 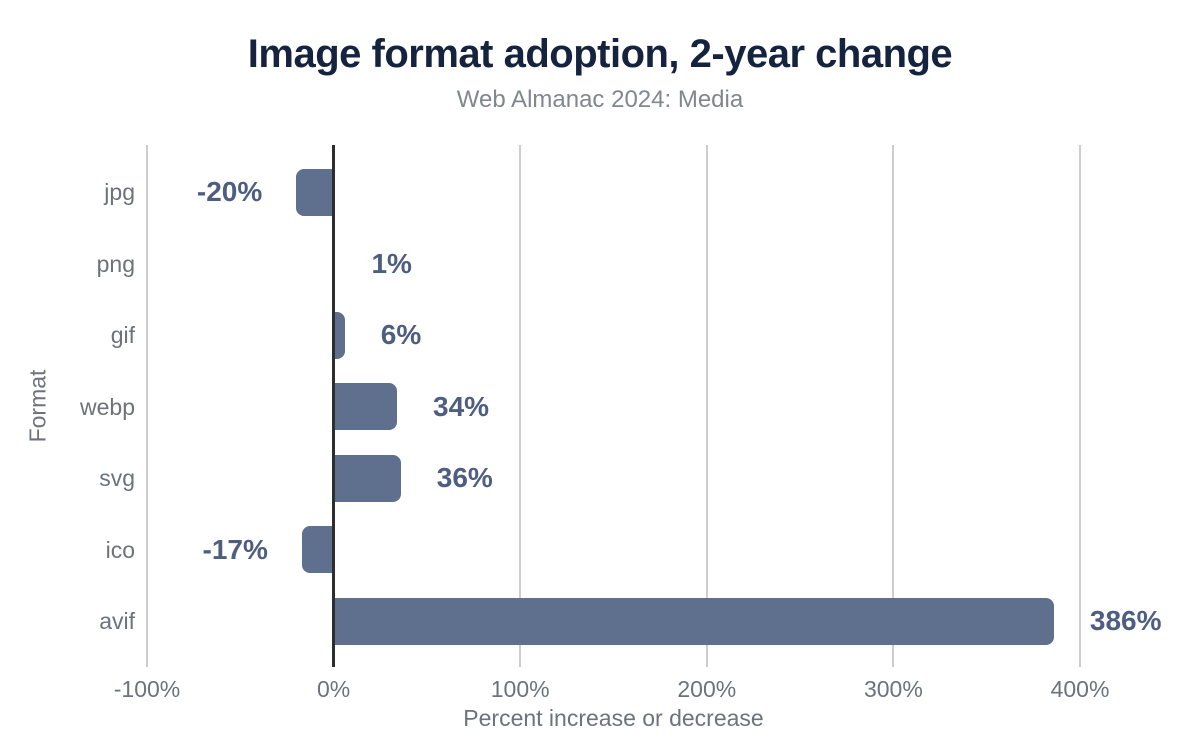 I want to click on category-label: svg, so click(x=117, y=478).